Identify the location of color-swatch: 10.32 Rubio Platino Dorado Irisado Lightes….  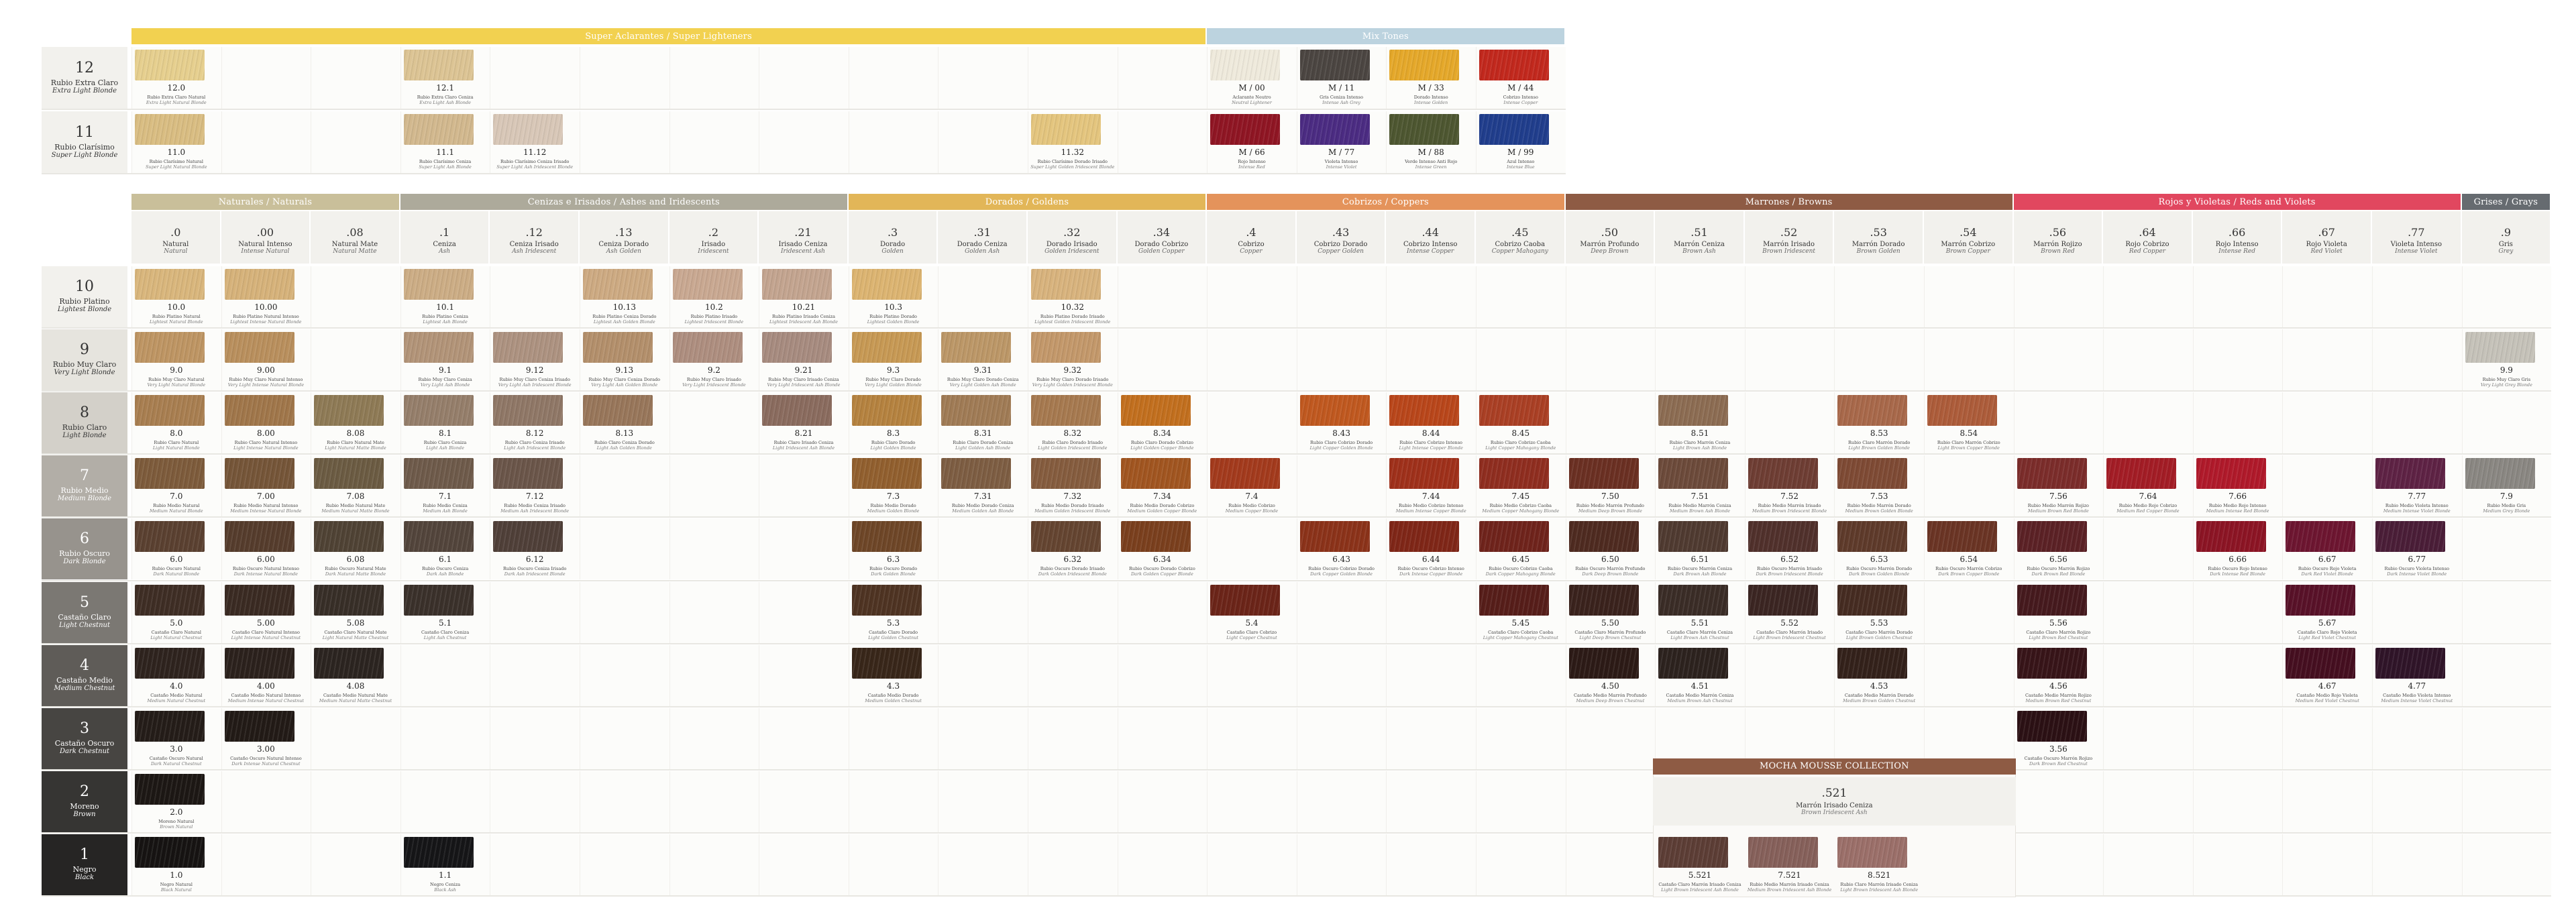
(1073, 296).